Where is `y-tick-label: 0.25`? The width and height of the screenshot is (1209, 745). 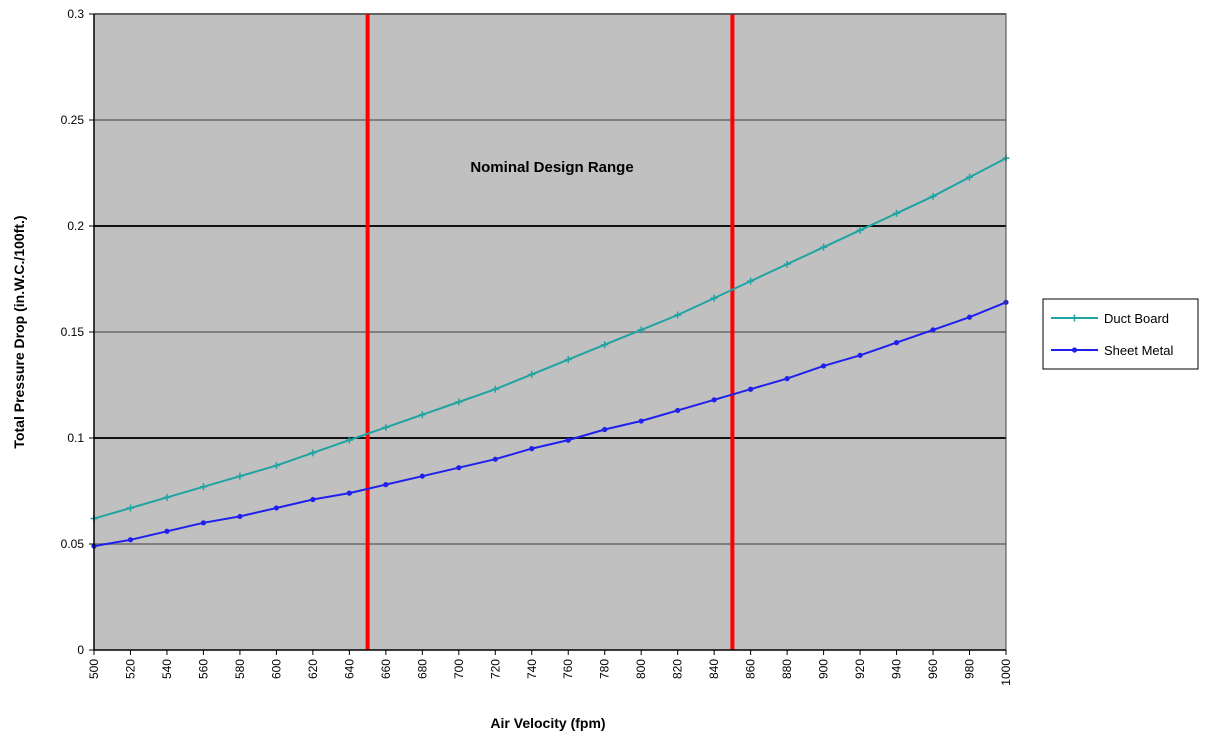
y-tick-label: 0.25 is located at coordinates (73, 120).